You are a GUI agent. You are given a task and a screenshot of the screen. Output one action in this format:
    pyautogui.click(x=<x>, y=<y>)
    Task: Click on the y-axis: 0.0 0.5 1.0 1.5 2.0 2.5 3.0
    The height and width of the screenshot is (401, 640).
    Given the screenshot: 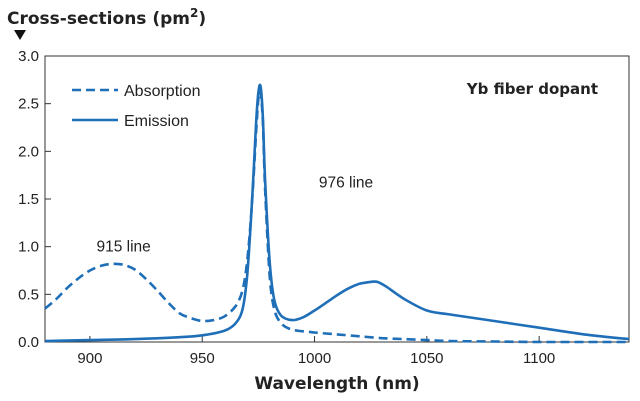 What is the action you would take?
    pyautogui.click(x=34, y=199)
    